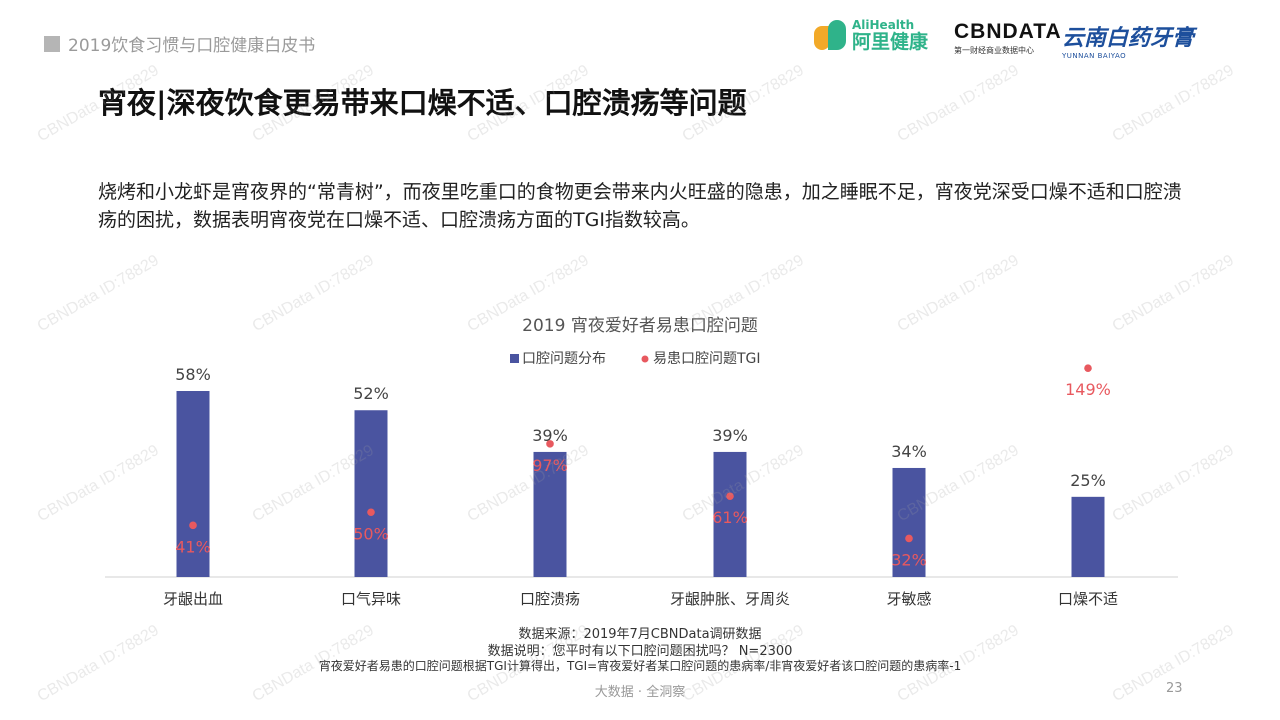 This screenshot has width=1280, height=720. I want to click on yunnan-logo-en: YUNNAN BAIYAO, so click(1094, 56).